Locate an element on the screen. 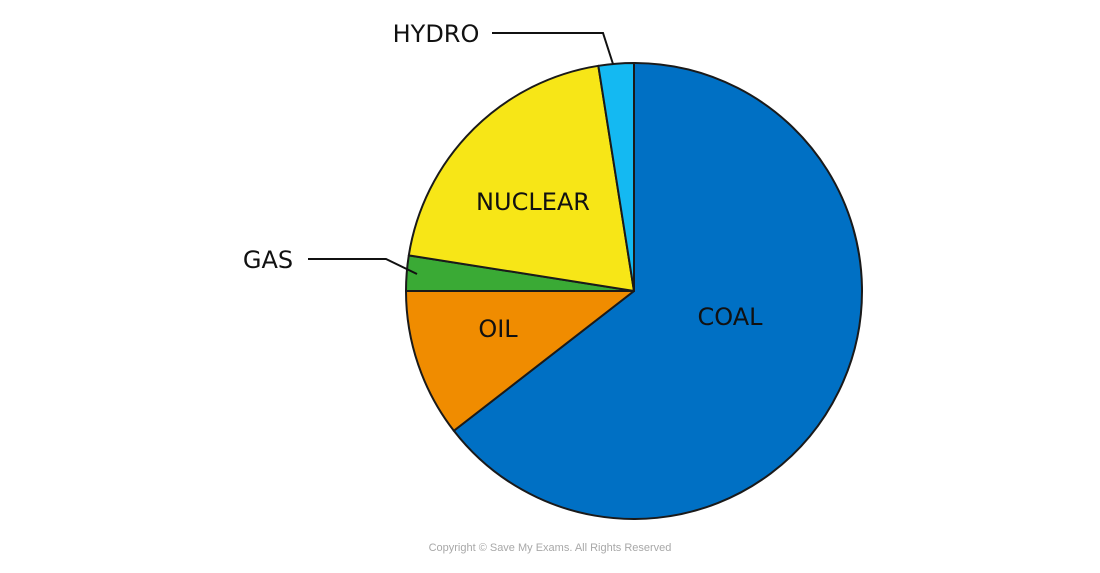 The width and height of the screenshot is (1100, 573). slice-label-coal: COAL is located at coordinates (730, 317).